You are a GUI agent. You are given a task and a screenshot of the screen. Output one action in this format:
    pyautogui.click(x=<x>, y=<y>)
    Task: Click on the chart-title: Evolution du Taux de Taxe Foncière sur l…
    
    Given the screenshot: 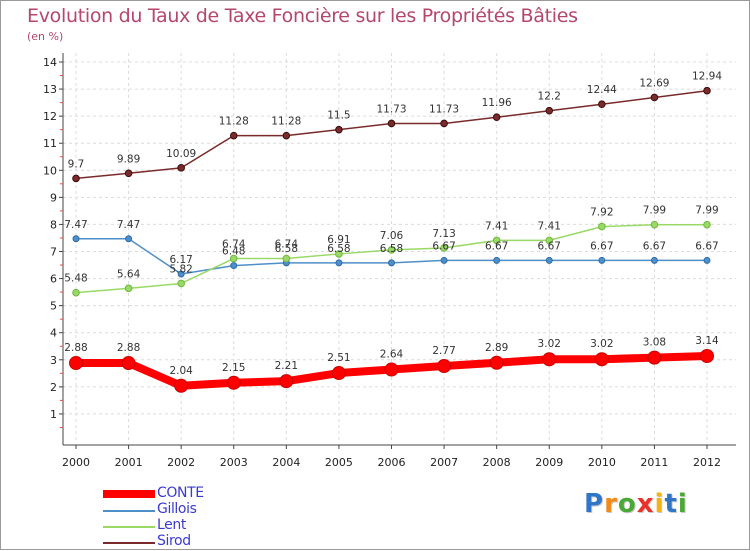 What is the action you would take?
    pyautogui.click(x=302, y=16)
    